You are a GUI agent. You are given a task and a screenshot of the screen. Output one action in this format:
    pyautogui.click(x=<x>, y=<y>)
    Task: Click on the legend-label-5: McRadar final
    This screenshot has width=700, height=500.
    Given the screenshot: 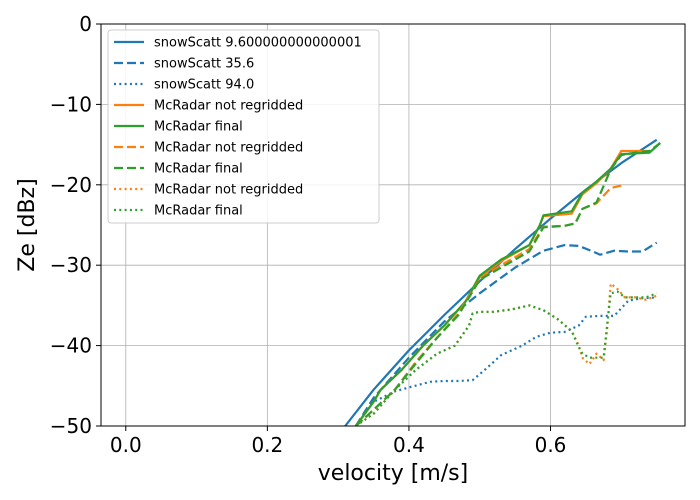 What is the action you would take?
    pyautogui.click(x=198, y=127)
    